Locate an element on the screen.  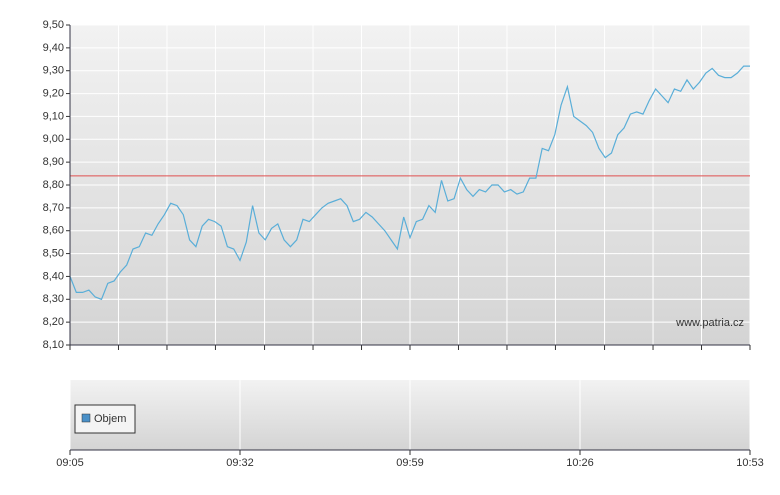
y-tick-label: 8,50 is located at coordinates (53, 253).